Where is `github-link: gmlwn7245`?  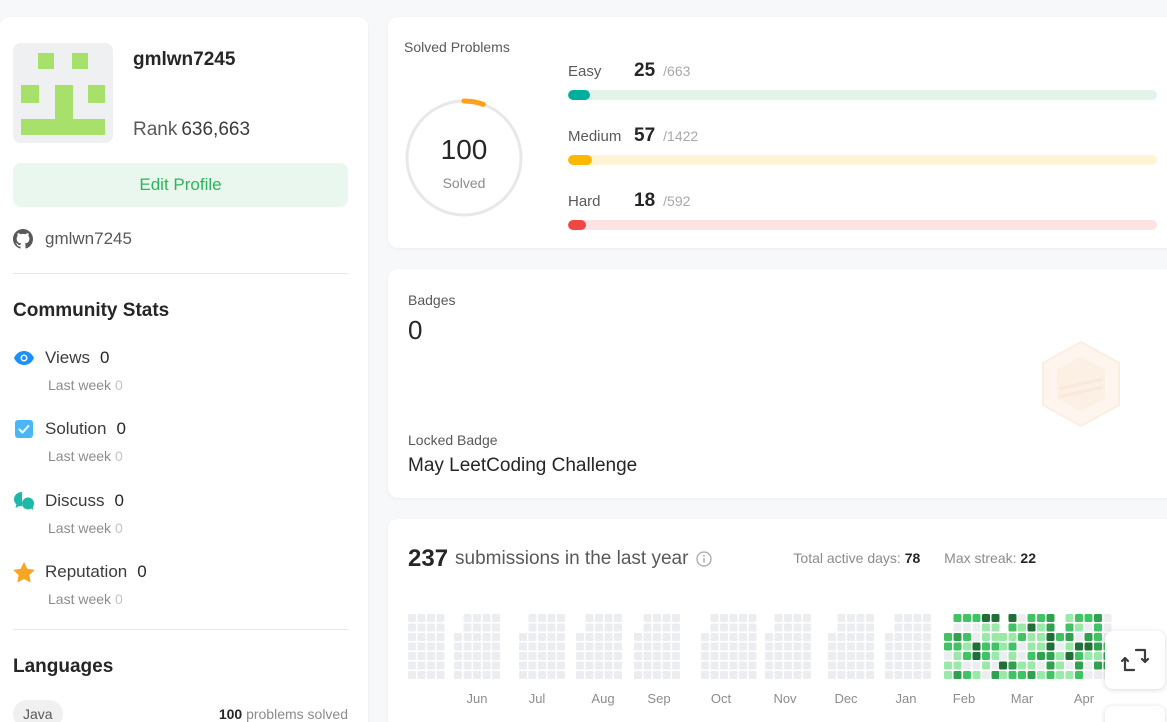 github-link: gmlwn7245 is located at coordinates (72, 239).